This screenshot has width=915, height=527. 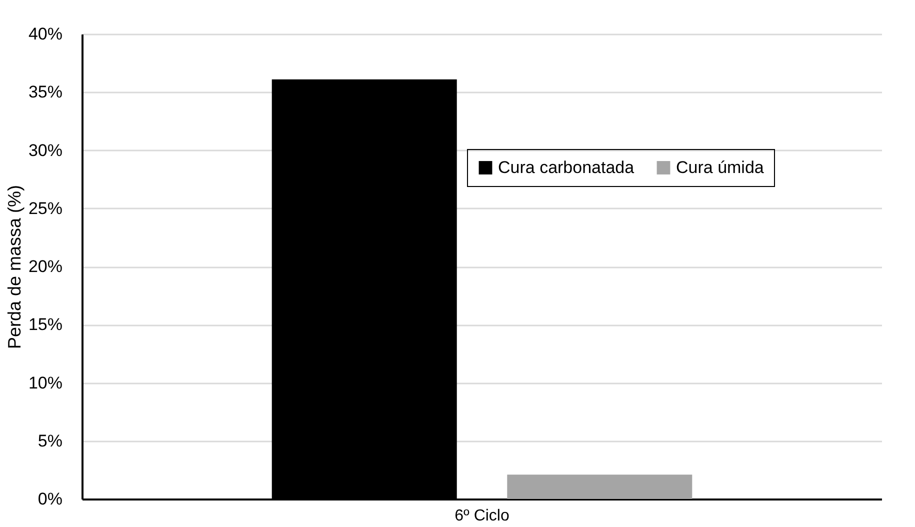 What do you see at coordinates (45, 150) in the screenshot?
I see `y-tick-label: 30%` at bounding box center [45, 150].